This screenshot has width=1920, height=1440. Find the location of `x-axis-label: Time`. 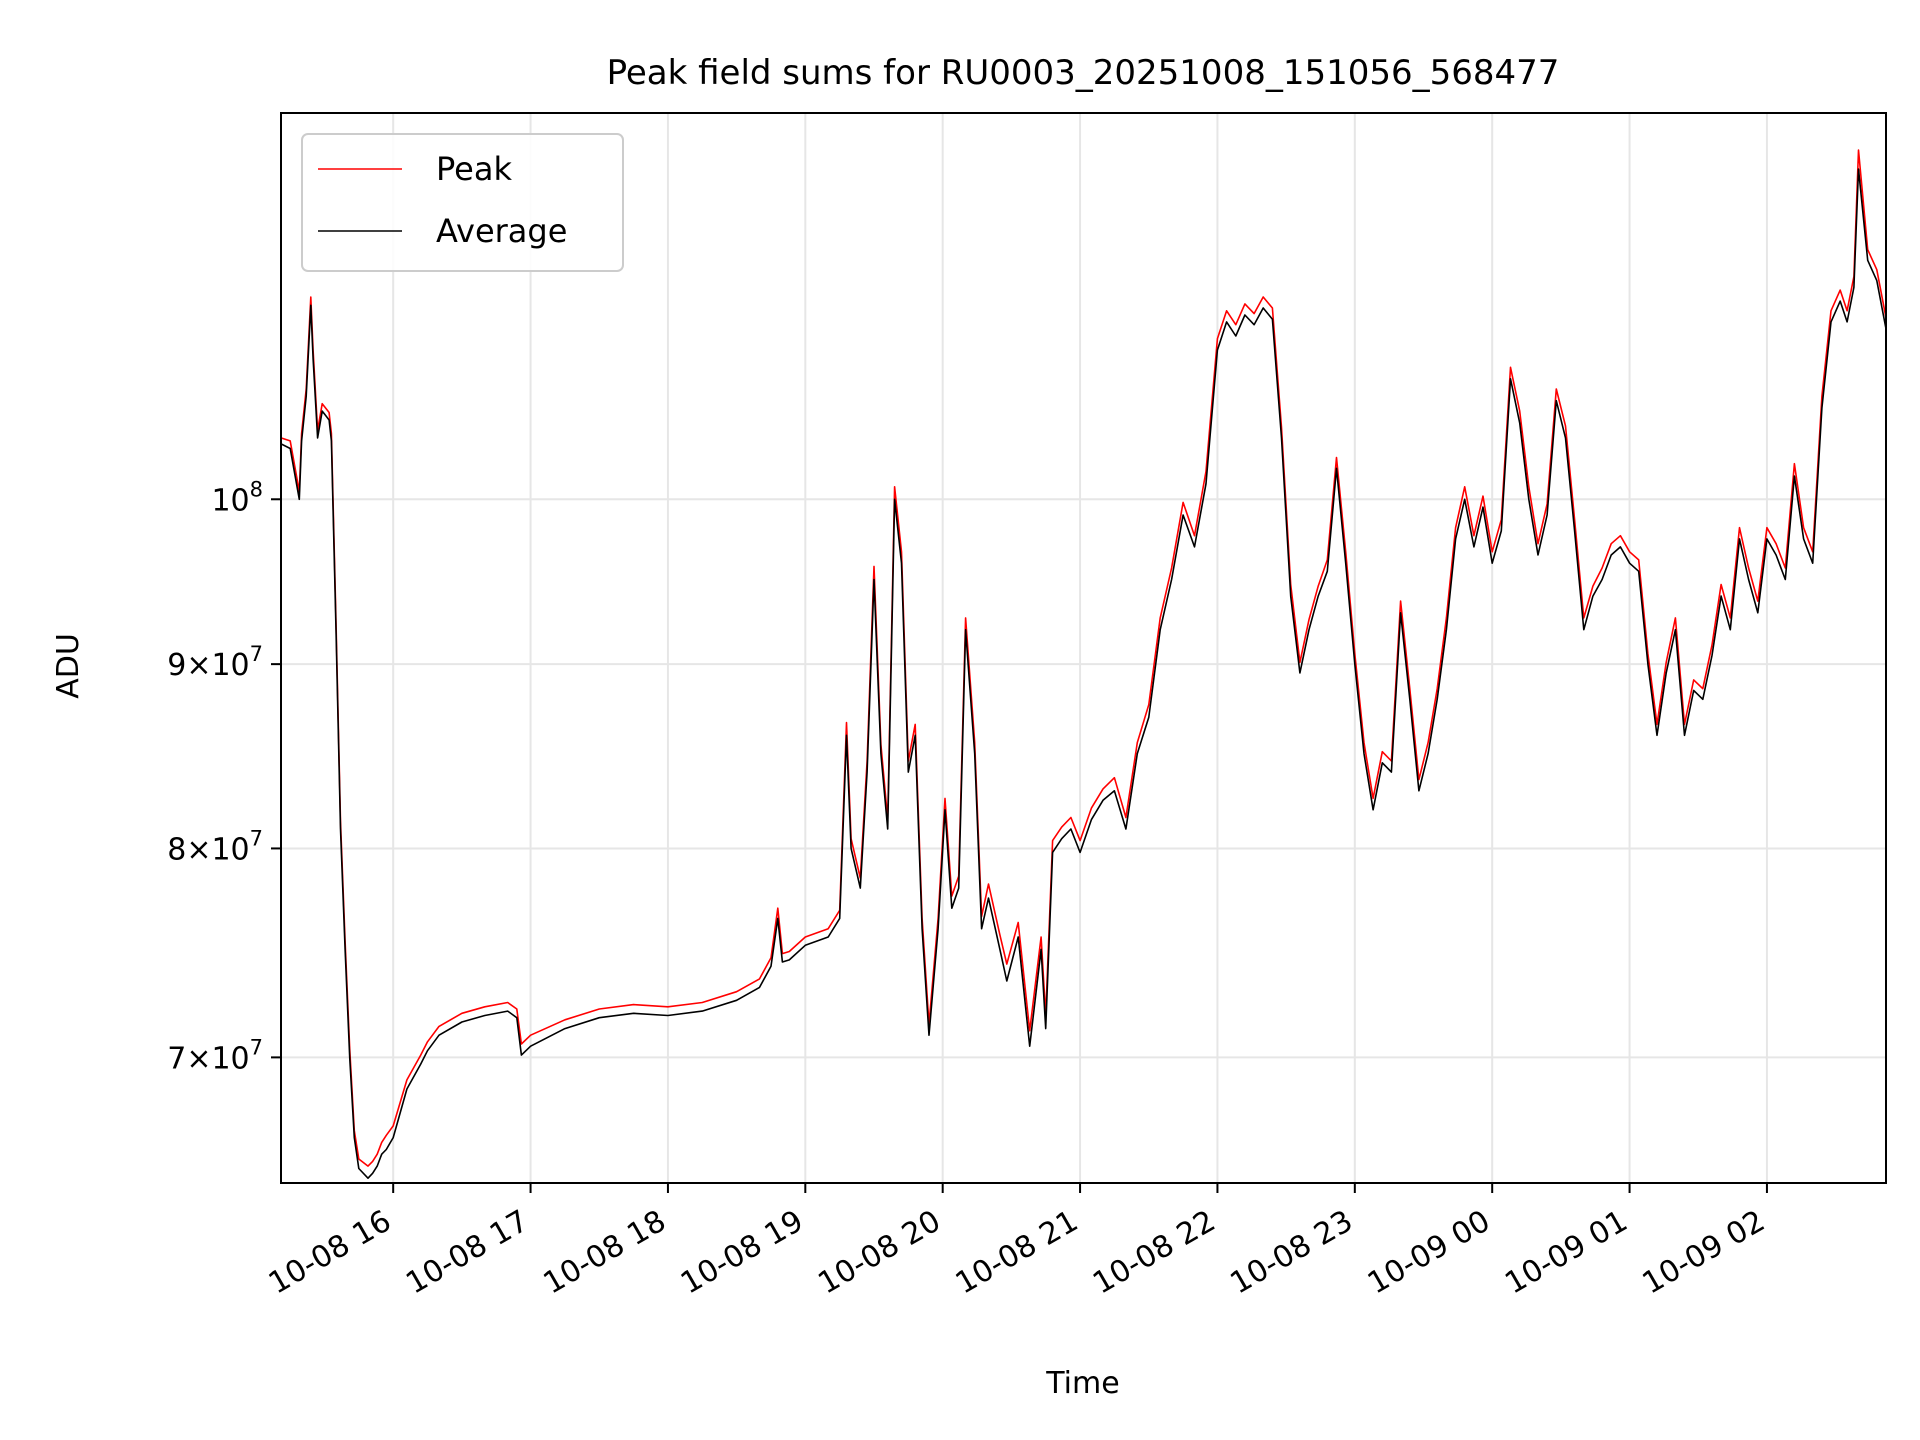

x-axis-label: Time is located at coordinates (1082, 1383).